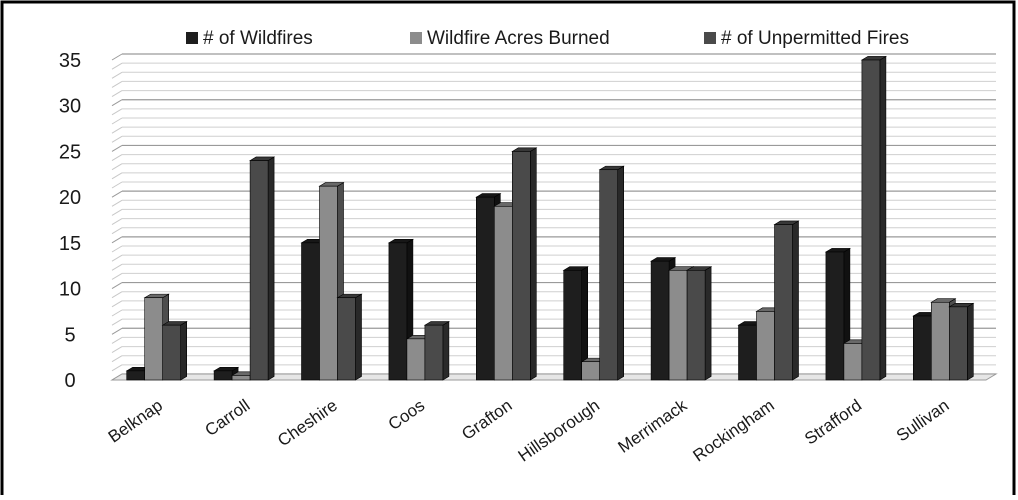 Image resolution: width=1018 pixels, height=500 pixels. I want to click on bar-of-unpermitted-fires-coos, so click(436, 351).